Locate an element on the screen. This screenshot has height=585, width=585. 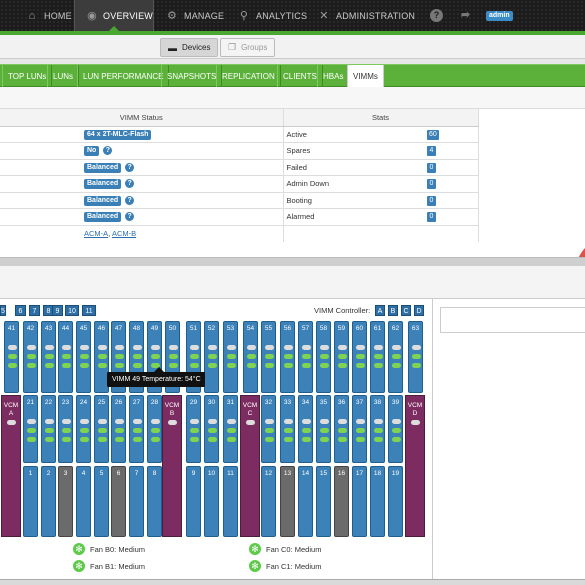
vimm-slot: 15 is located at coordinates (323, 501).